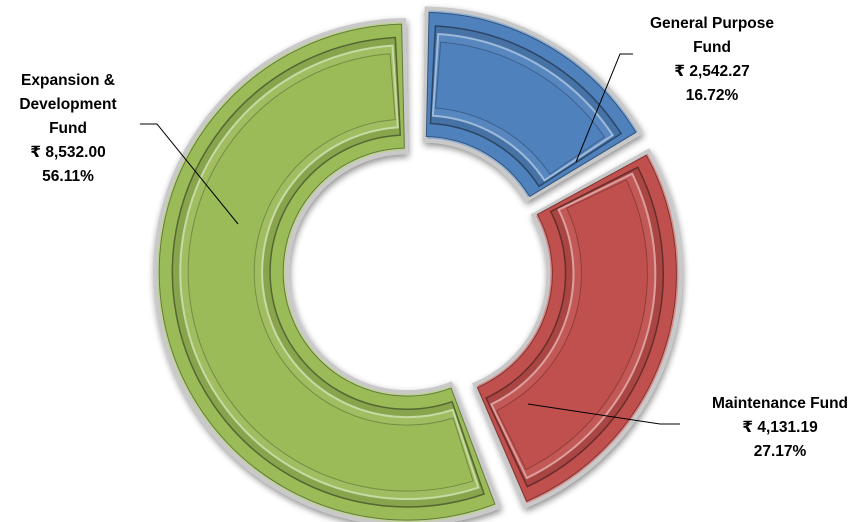 The width and height of the screenshot is (861, 522). I want to click on data-label-maintenance-fund: Maintenance Fund ₹ 4,131.19 27.17%, so click(780, 427).